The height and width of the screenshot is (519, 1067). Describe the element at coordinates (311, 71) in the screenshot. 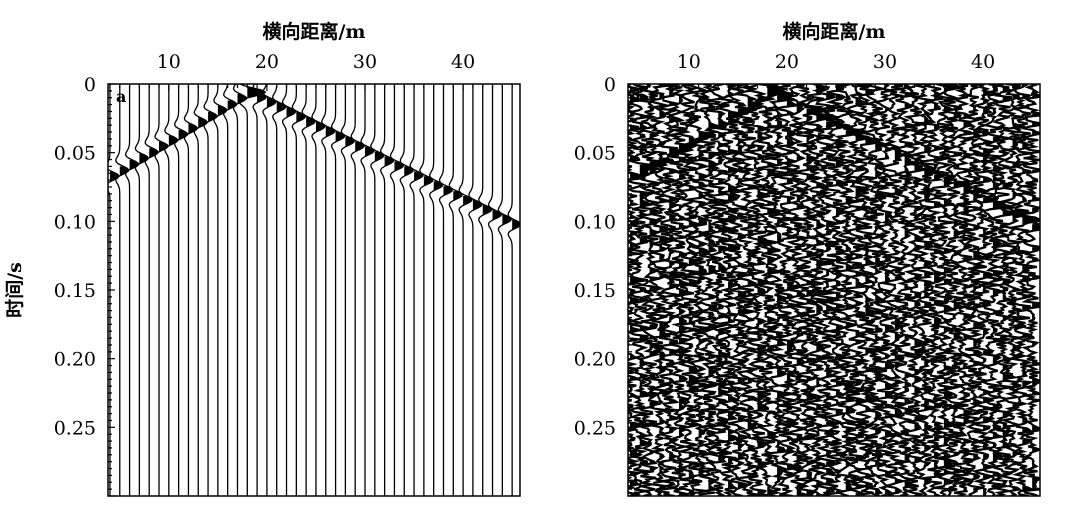

I see `panel-a-x-ticks: 10 20 30 40` at that location.